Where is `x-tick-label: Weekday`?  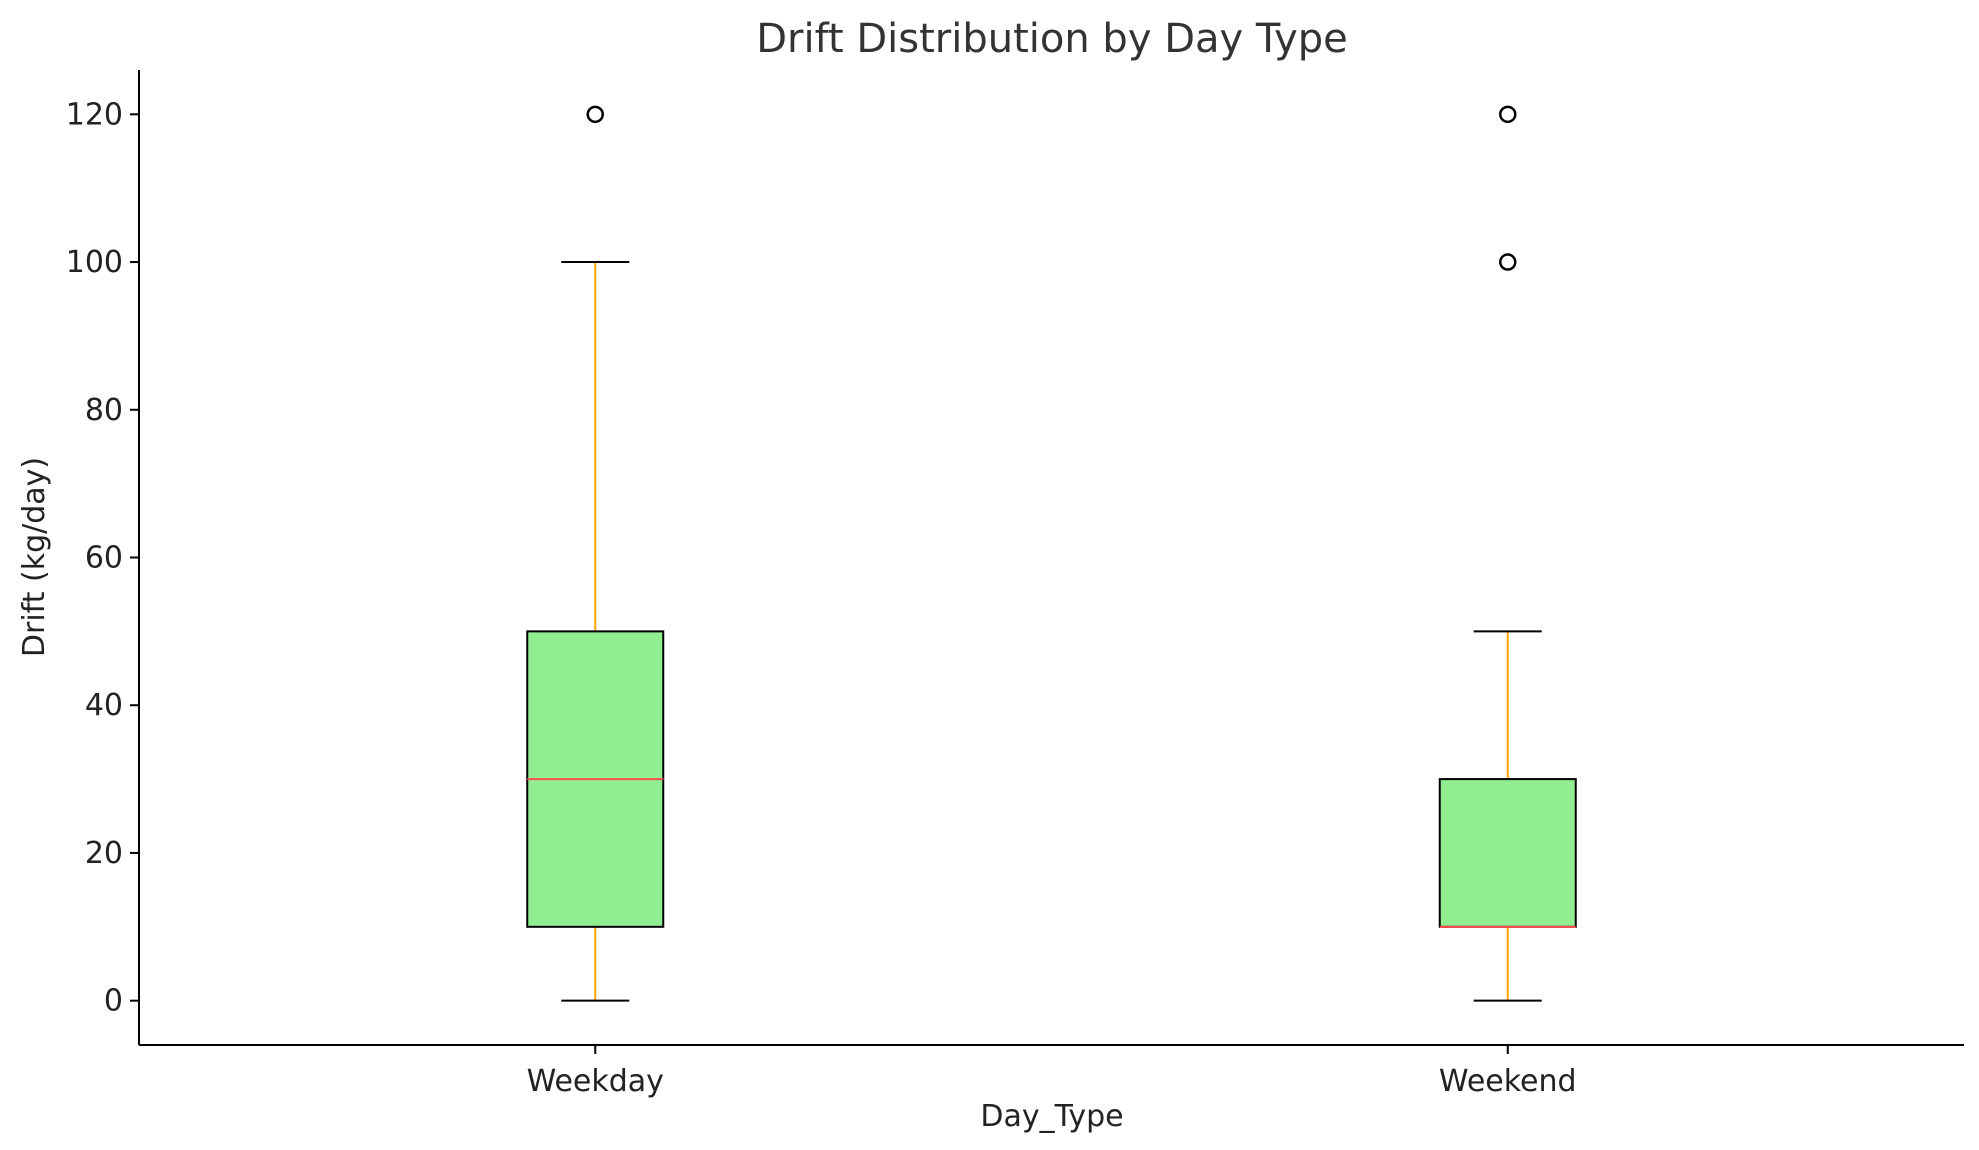 x-tick-label: Weekday is located at coordinates (595, 1081).